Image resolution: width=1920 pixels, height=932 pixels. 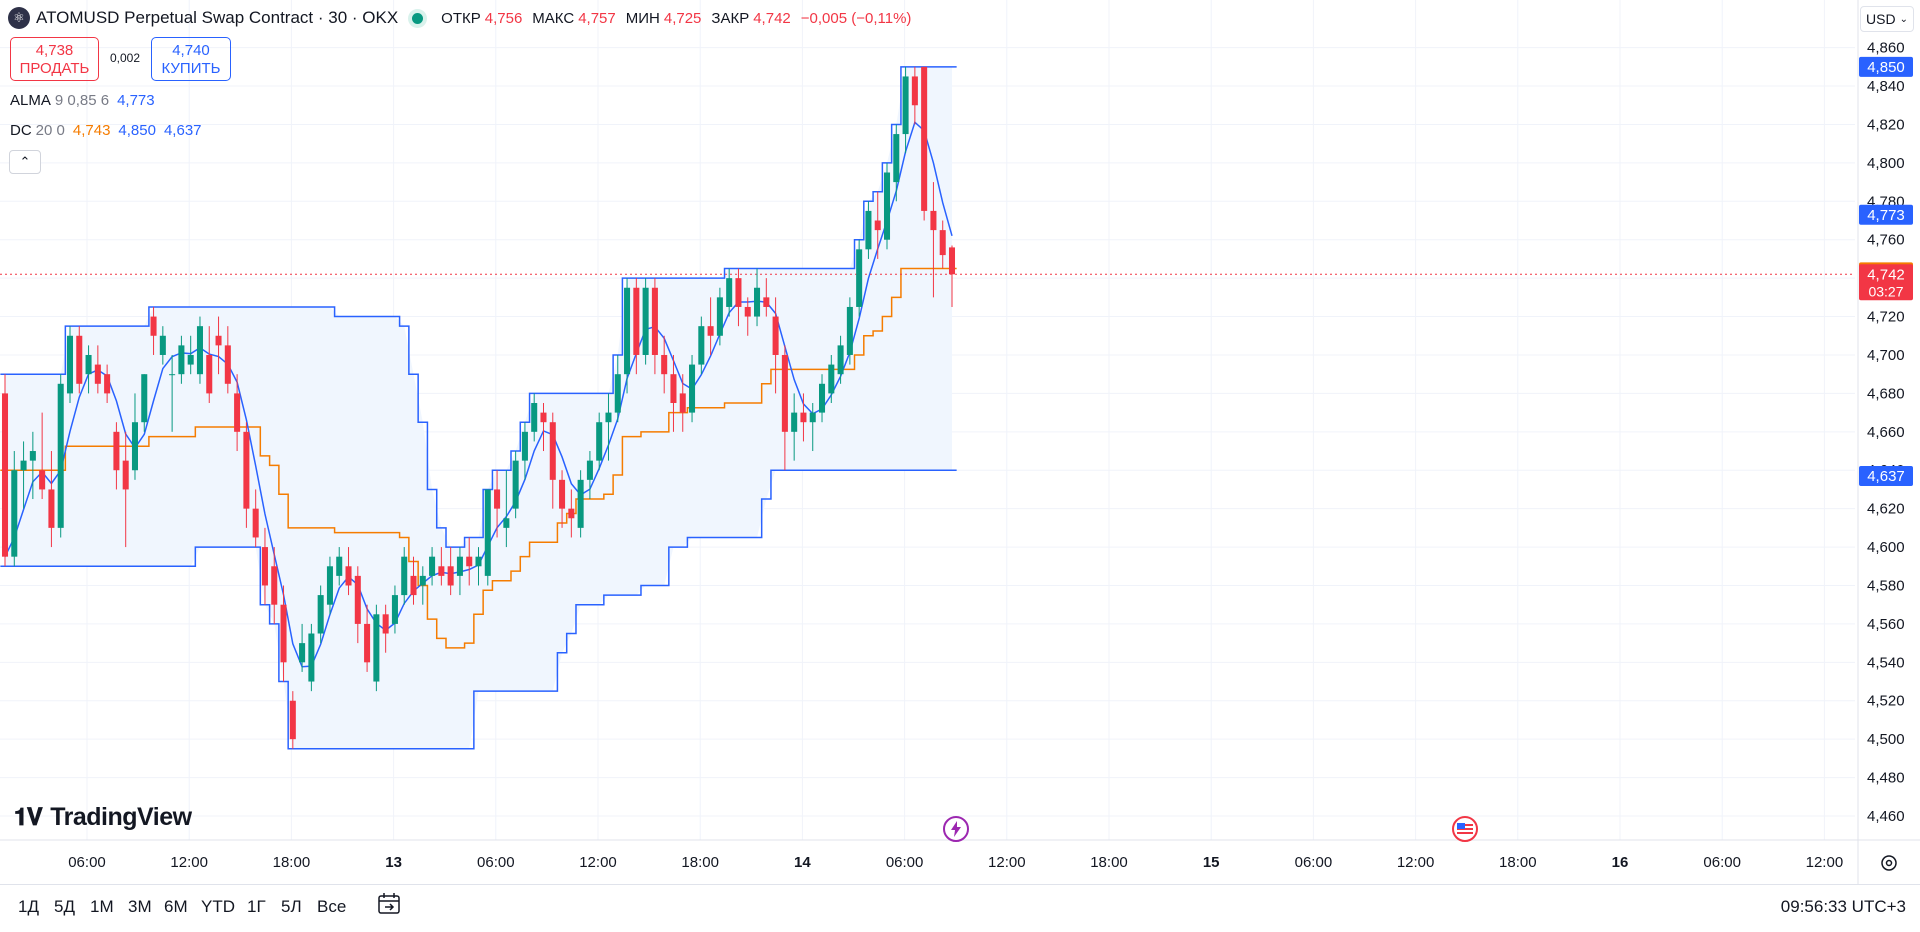 I want to click on bottom-toolbar, so click(x=960, y=908).